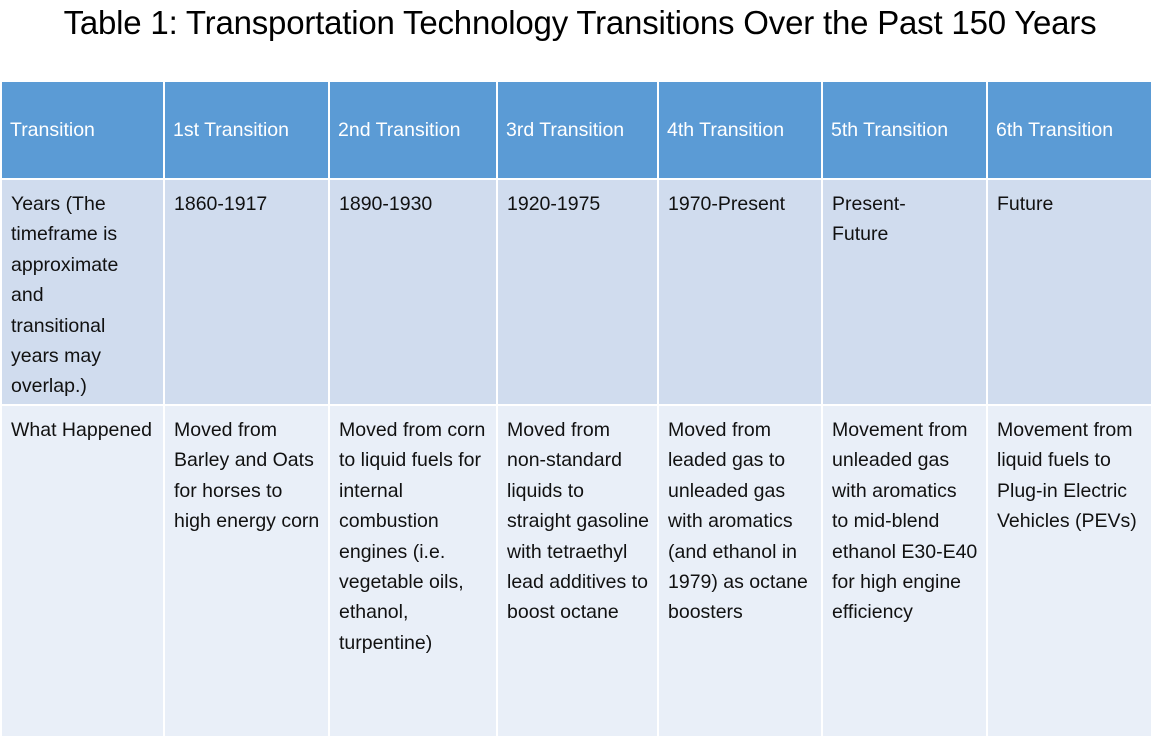 Image resolution: width=1160 pixels, height=738 pixels. What do you see at coordinates (869, 219) in the screenshot?
I see `years-5th: Present-Future` at bounding box center [869, 219].